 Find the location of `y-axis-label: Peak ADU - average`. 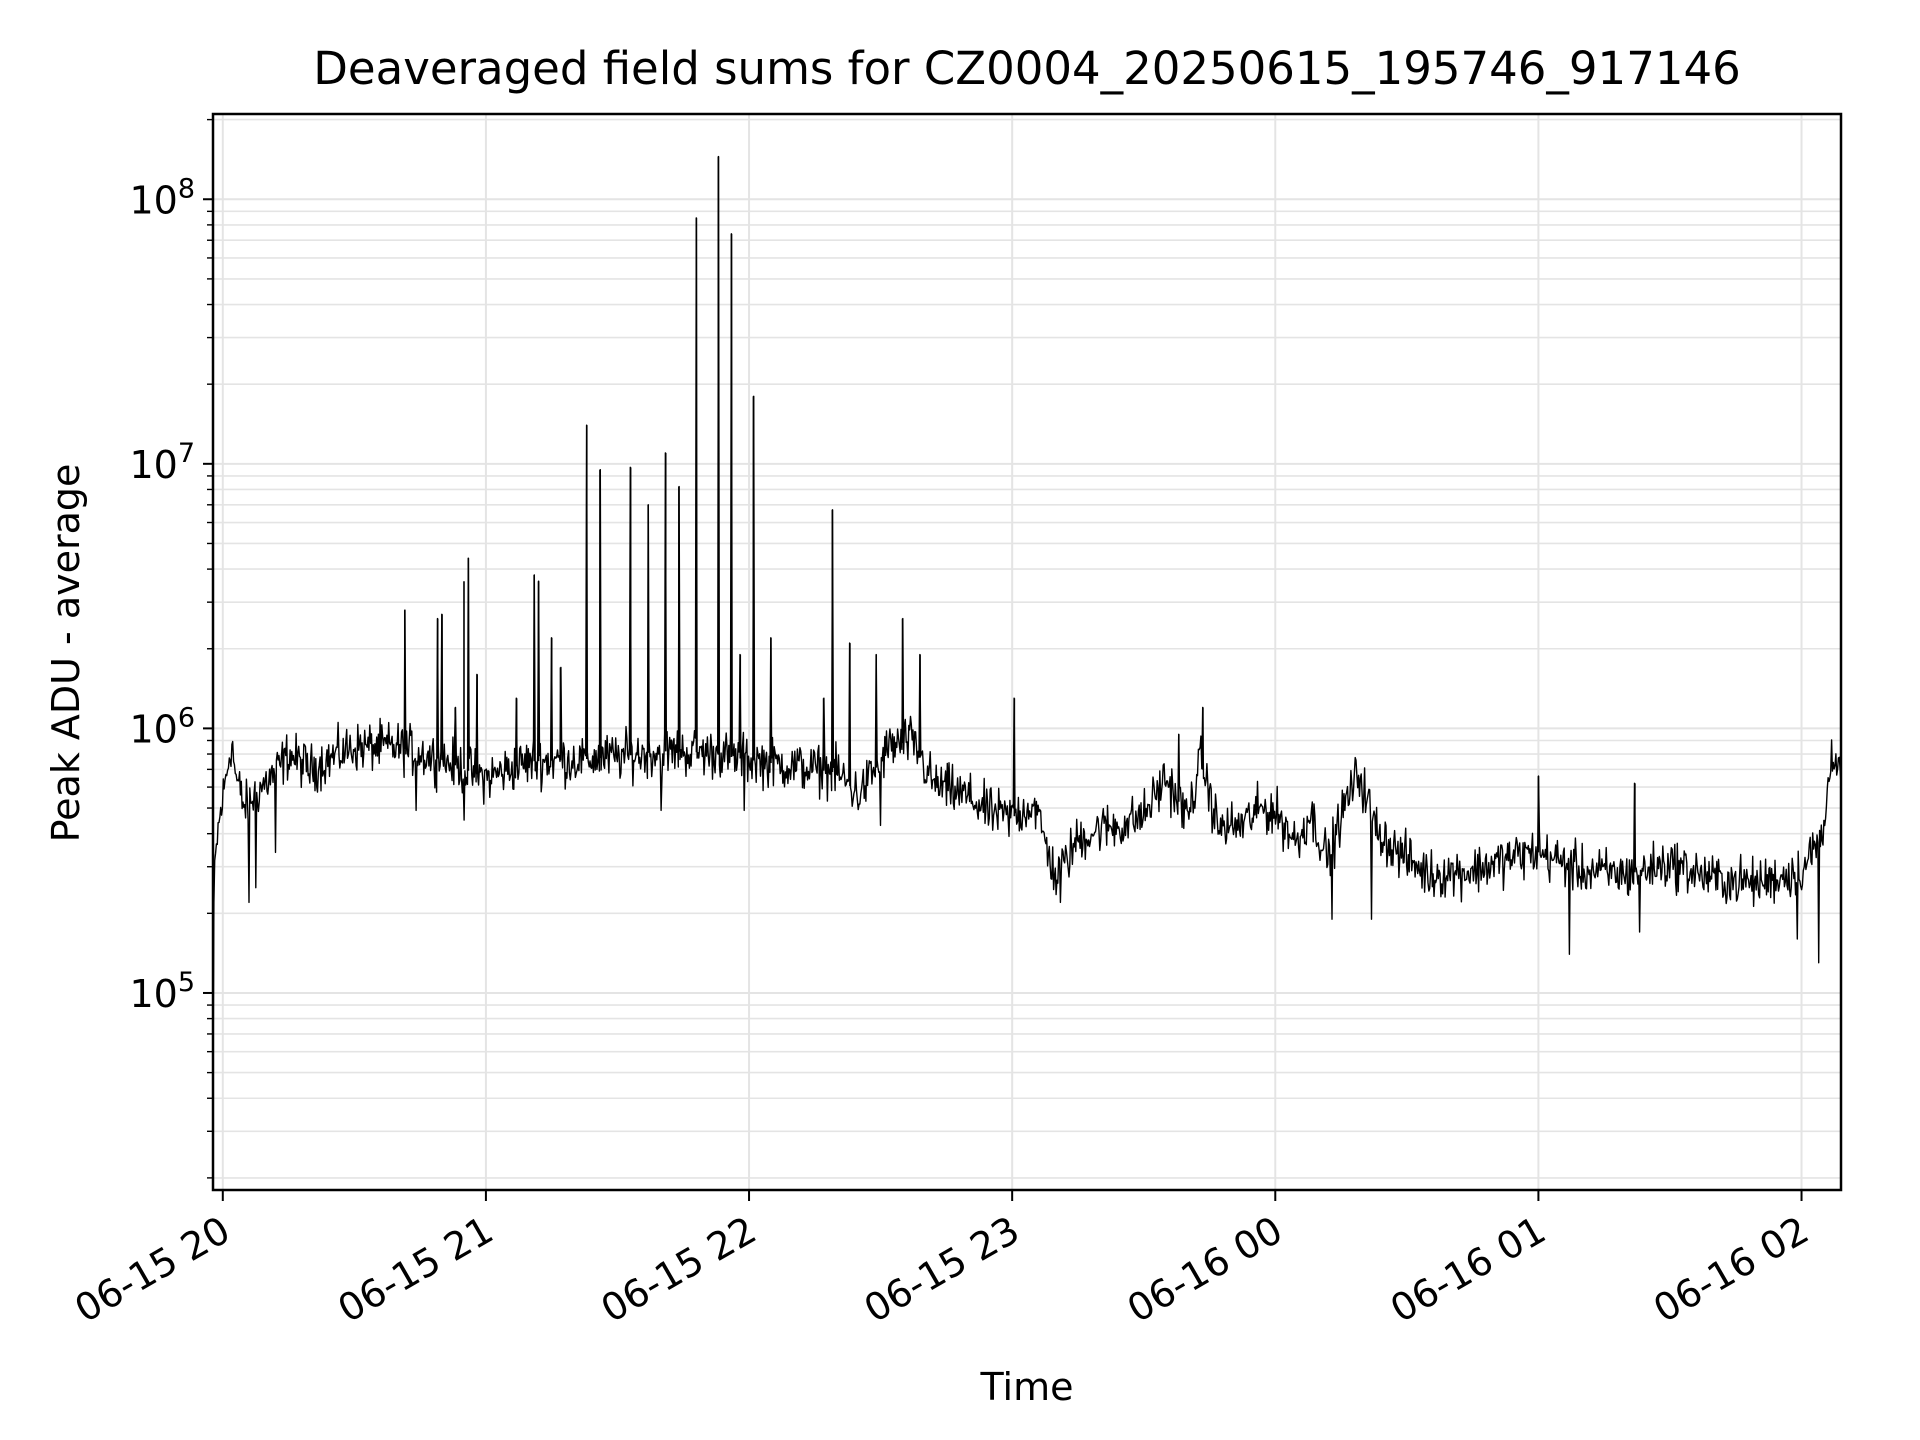

y-axis-label: Peak ADU - average is located at coordinates (66, 653).